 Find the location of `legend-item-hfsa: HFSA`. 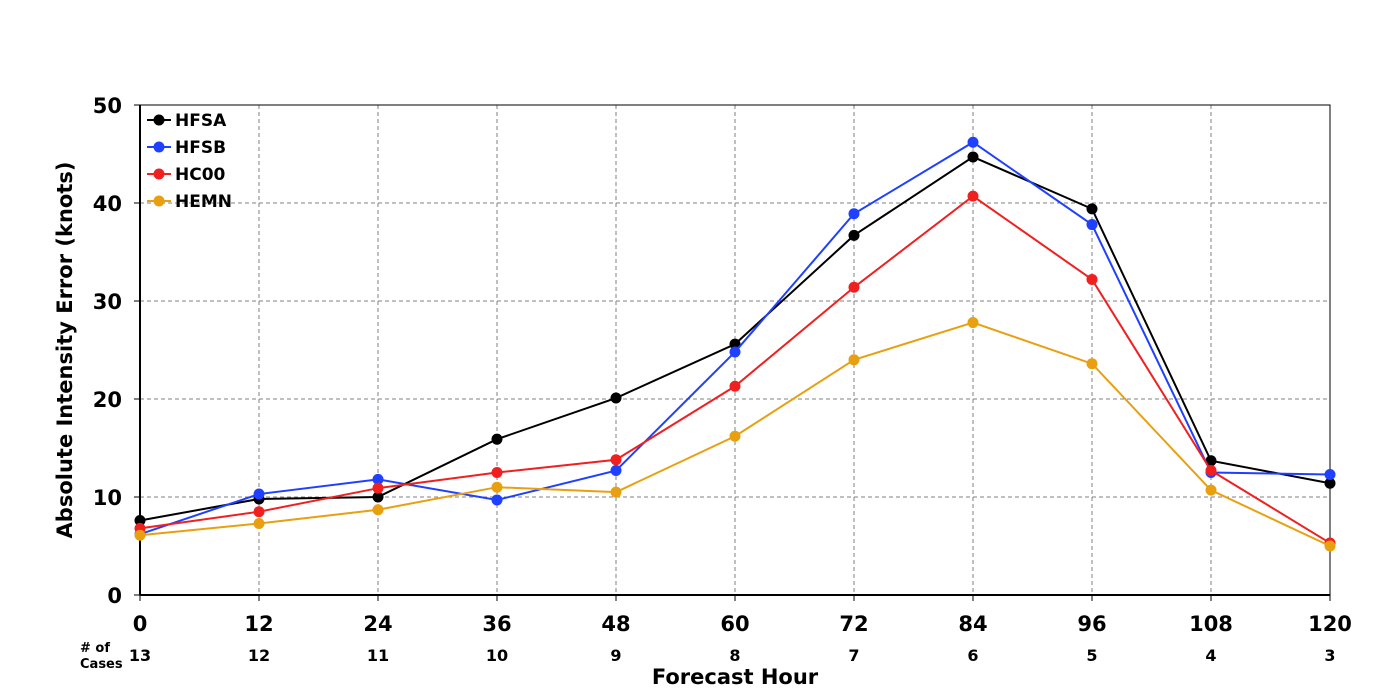

legend-item-hfsa: HFSA is located at coordinates (187, 121).